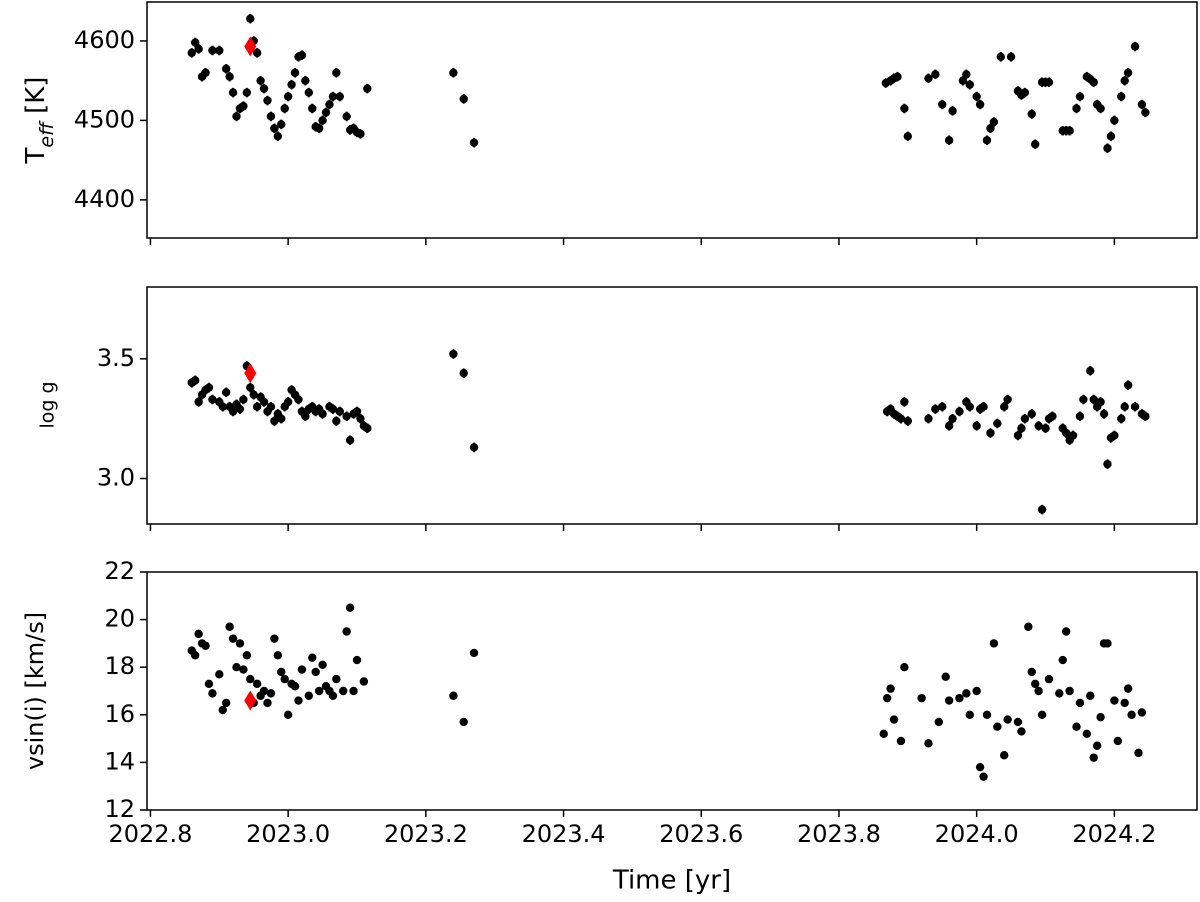 This screenshot has width=1200, height=902. I want to click on y-tick-label: 4400, so click(104, 199).